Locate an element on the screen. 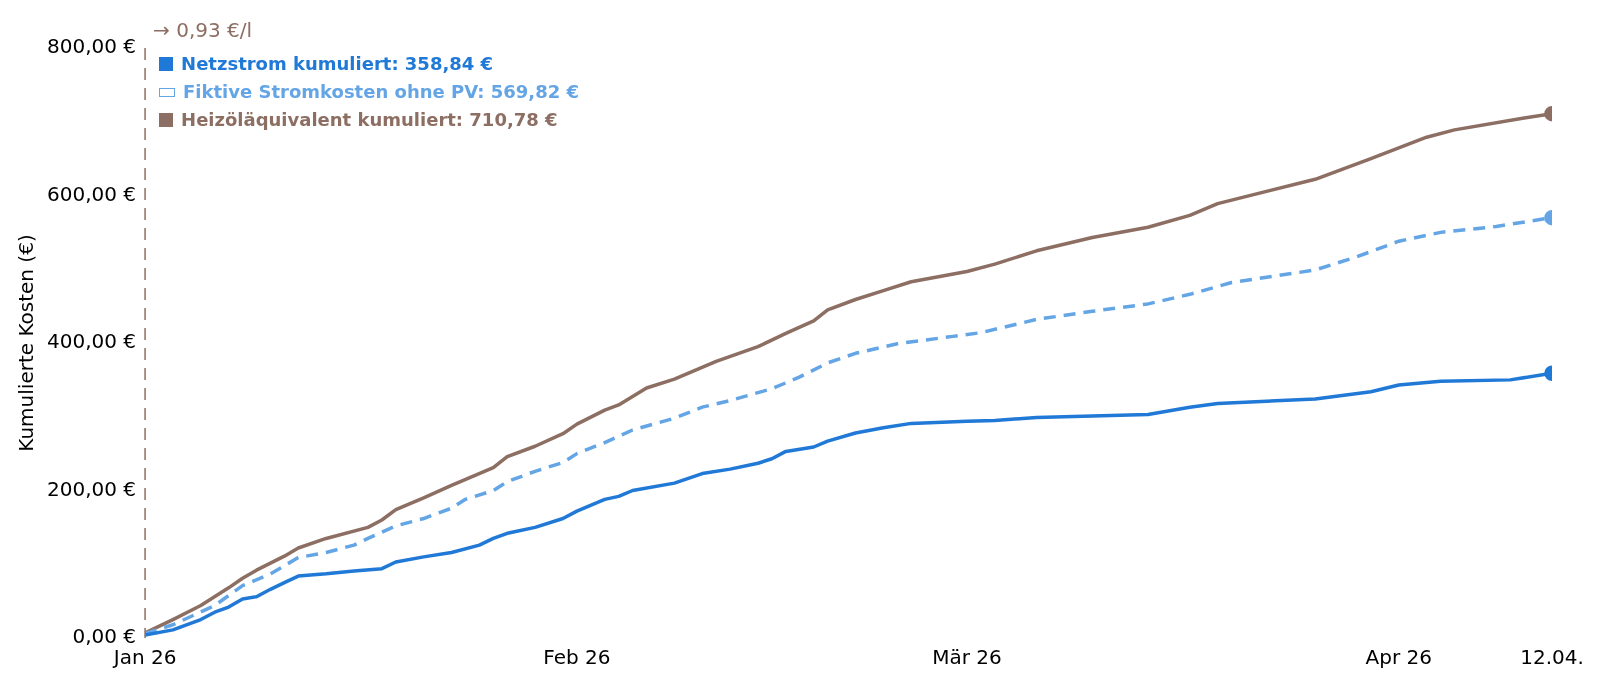 The image size is (1600, 686). legend-label: Netzstrom kumuliert: 358,84 € is located at coordinates (337, 64).